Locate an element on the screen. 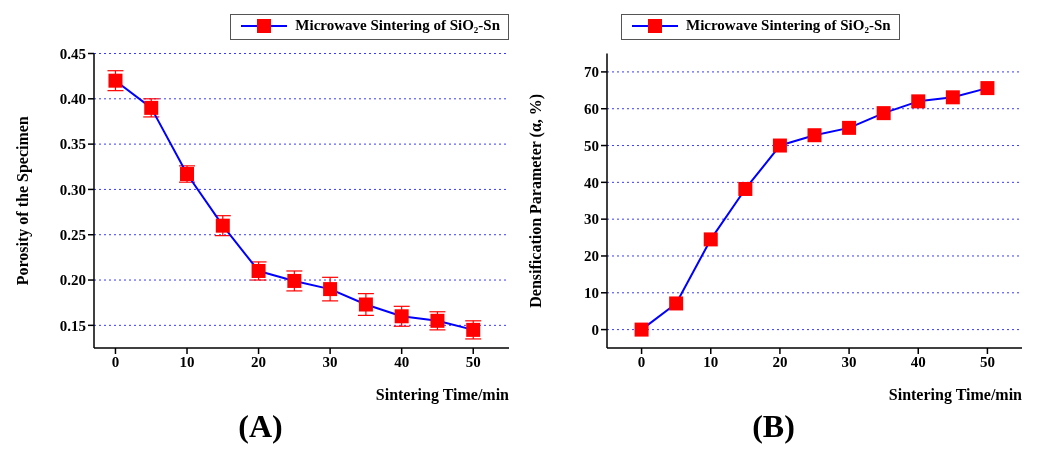  y-tick-label: 0.40 is located at coordinates (72, 99).